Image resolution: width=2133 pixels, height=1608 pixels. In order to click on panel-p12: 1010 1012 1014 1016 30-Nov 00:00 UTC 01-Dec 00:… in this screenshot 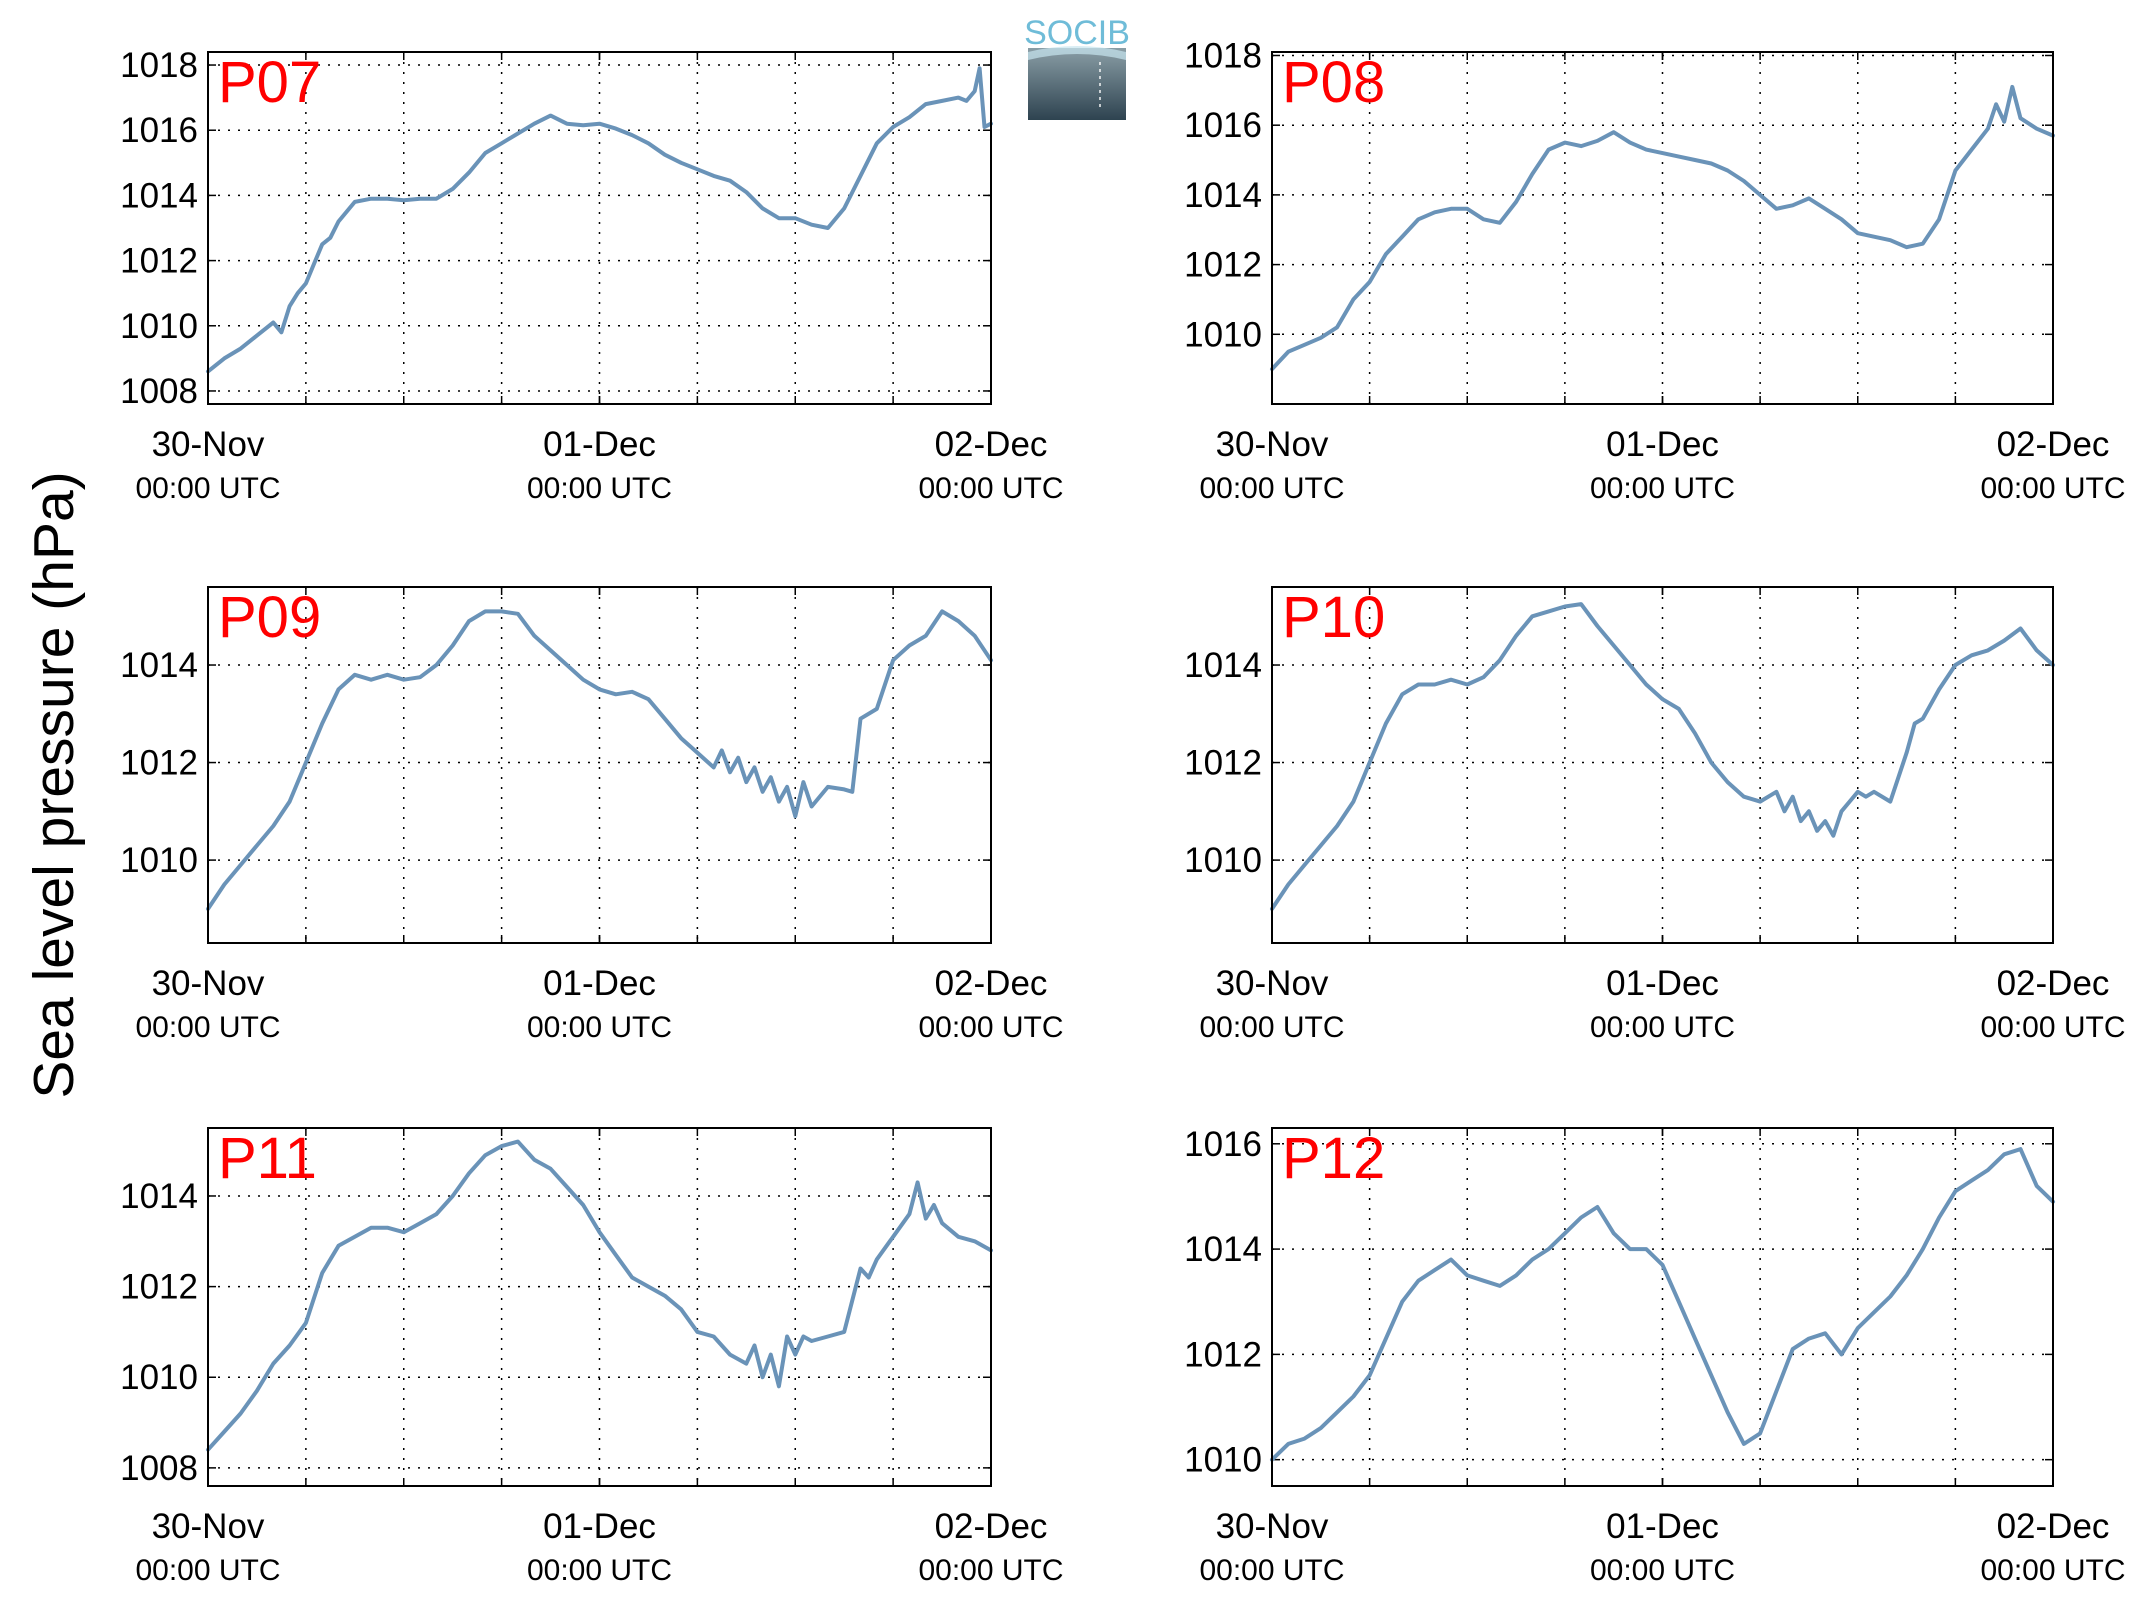, I will do `click(1654, 1356)`.